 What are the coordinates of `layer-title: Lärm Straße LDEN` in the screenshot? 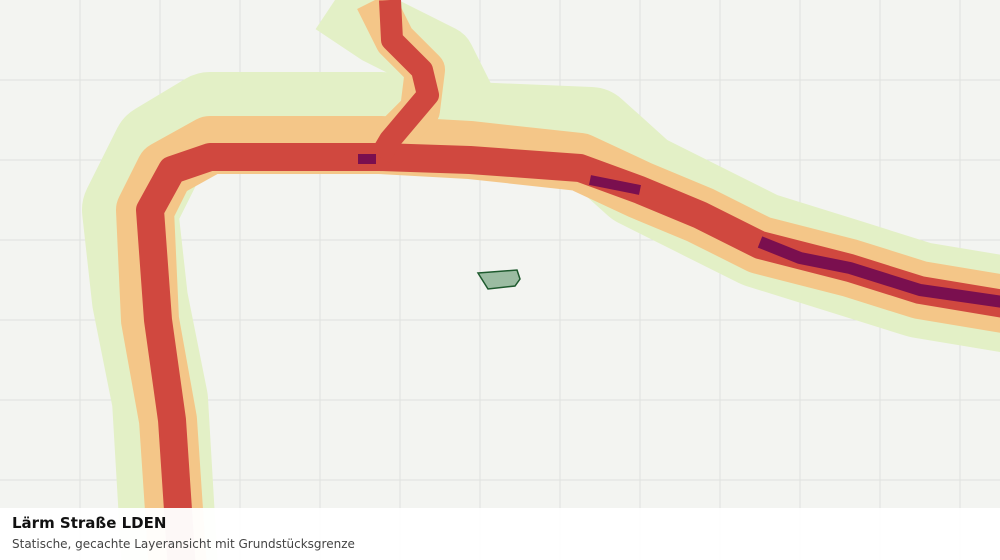 It's located at (89, 523).